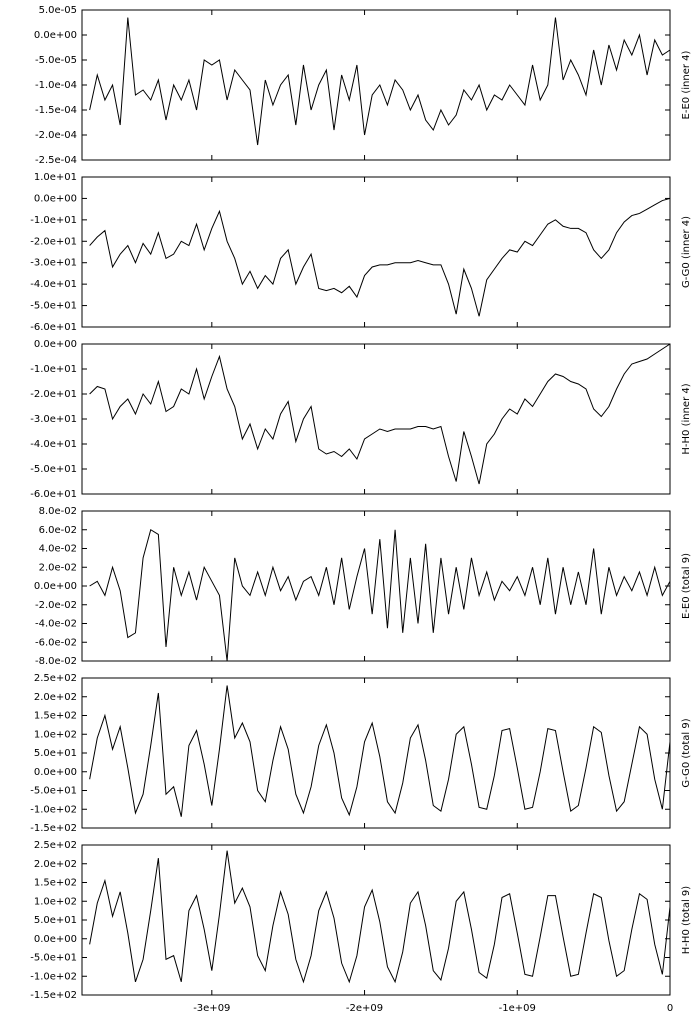 The height and width of the screenshot is (1021, 700). What do you see at coordinates (58, 549) in the screenshot?
I see `y-tick-label: 4.0e-02` at bounding box center [58, 549].